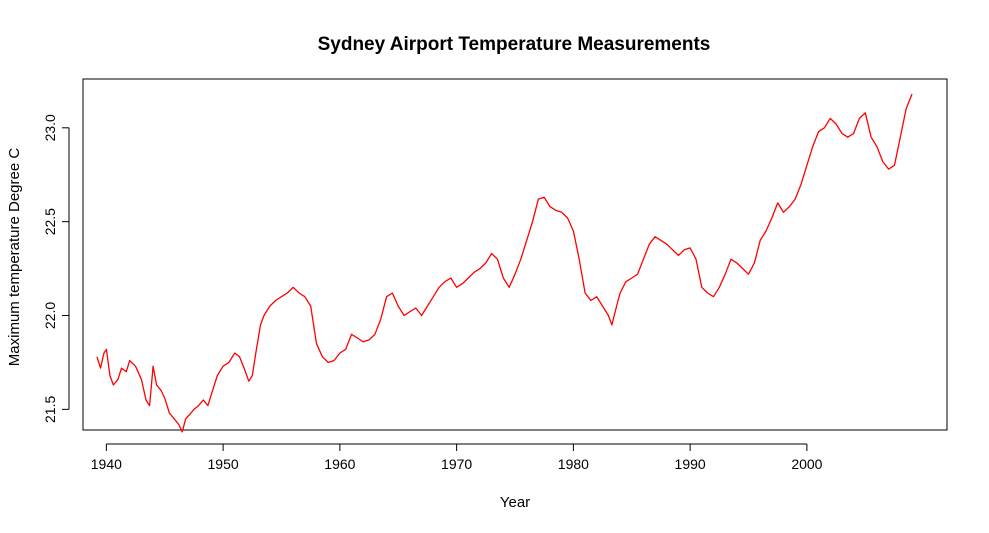  I want to click on y-tick-label: 21.5, so click(50, 409).